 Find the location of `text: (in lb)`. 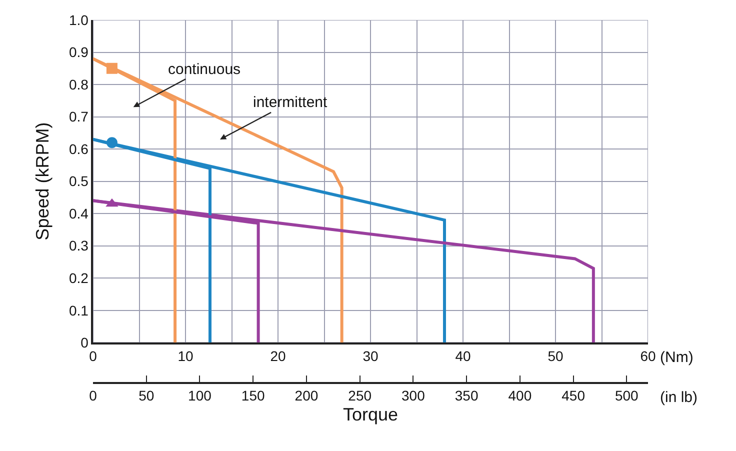

text: (in lb) is located at coordinates (679, 397).